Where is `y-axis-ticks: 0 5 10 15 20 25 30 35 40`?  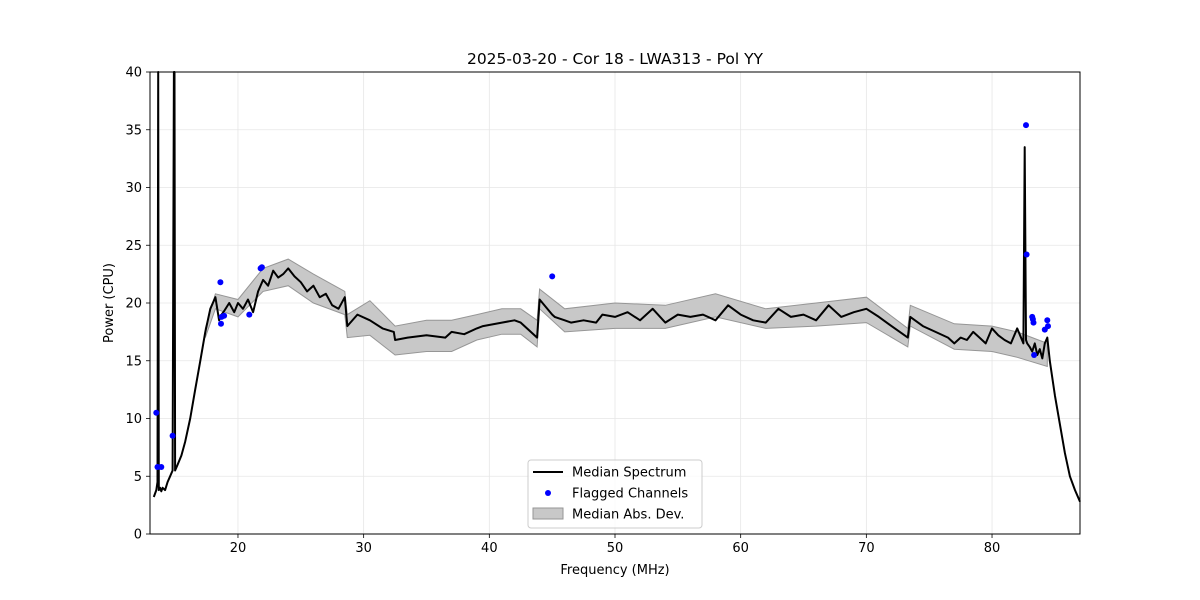
y-axis-ticks: 0 5 10 15 20 25 30 35 40 is located at coordinates (137, 304).